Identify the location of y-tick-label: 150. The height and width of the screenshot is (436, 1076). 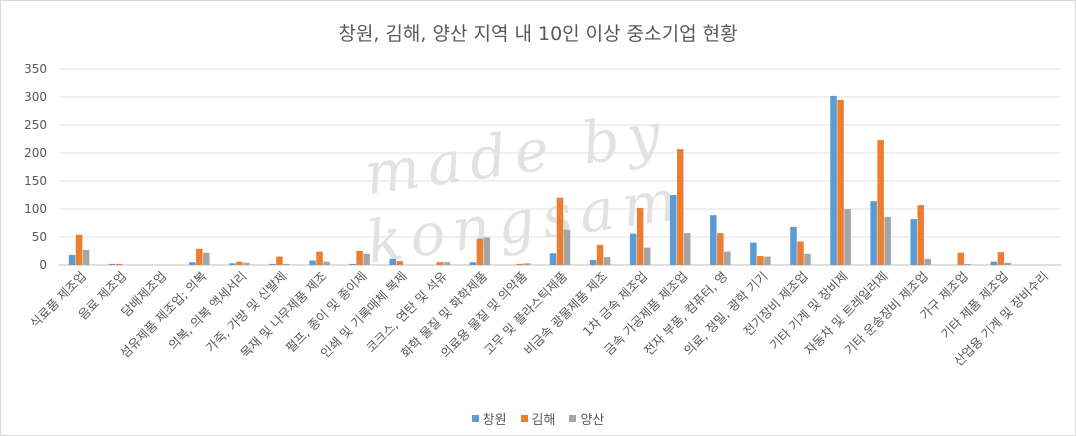
(35, 181).